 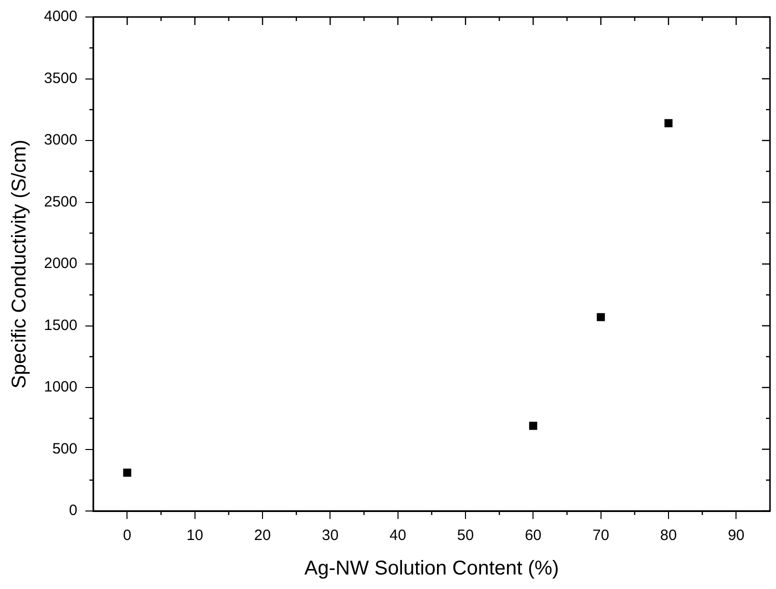 I want to click on x-tick-label: 60, so click(x=533, y=535).